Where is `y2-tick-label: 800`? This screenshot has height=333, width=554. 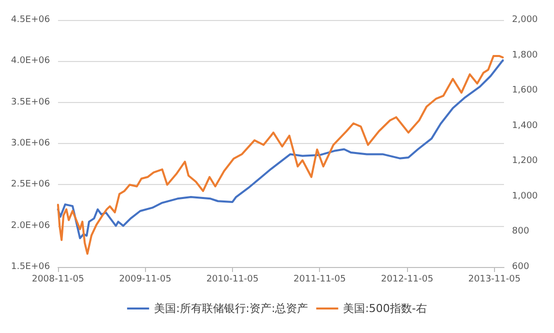
y2-tick-label: 800 is located at coordinates (521, 231).